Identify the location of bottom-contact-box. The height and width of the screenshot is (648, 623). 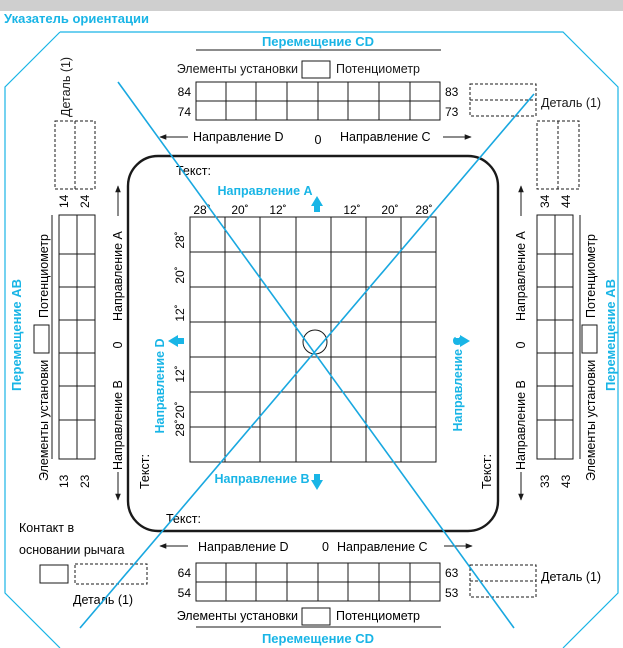
(54, 574).